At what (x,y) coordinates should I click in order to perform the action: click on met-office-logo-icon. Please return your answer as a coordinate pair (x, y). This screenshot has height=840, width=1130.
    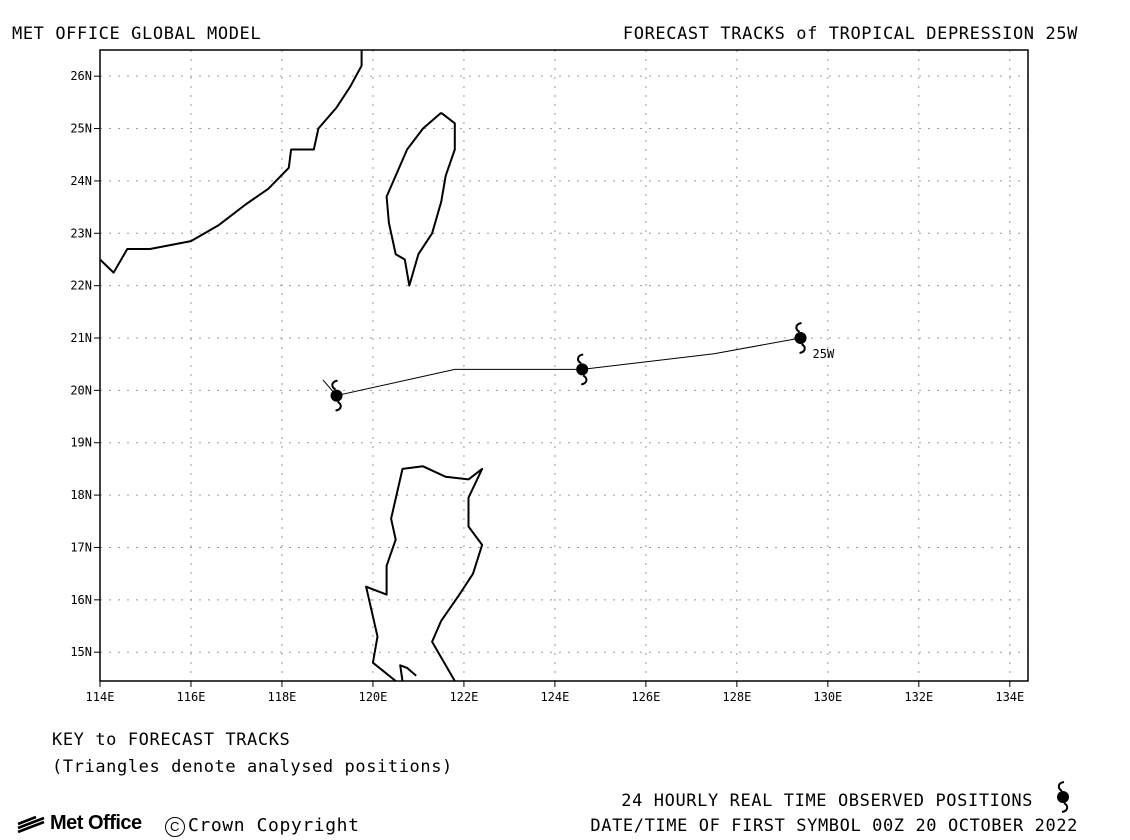
    Looking at the image, I should click on (31, 824).